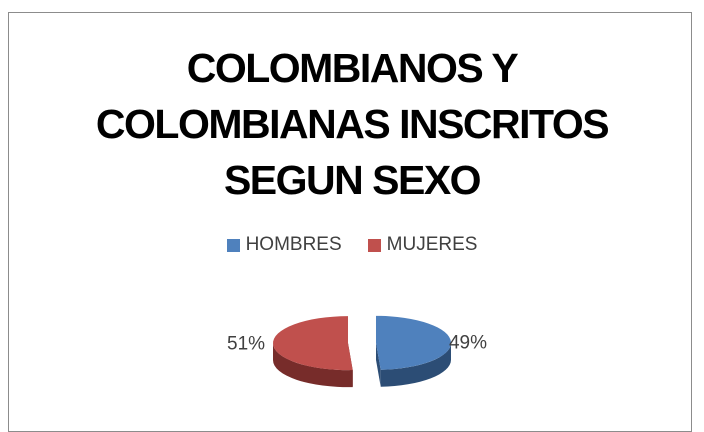 The height and width of the screenshot is (432, 704). Describe the element at coordinates (352, 245) in the screenshot. I see `chart-legend: HOMBRES MUJERES` at that location.